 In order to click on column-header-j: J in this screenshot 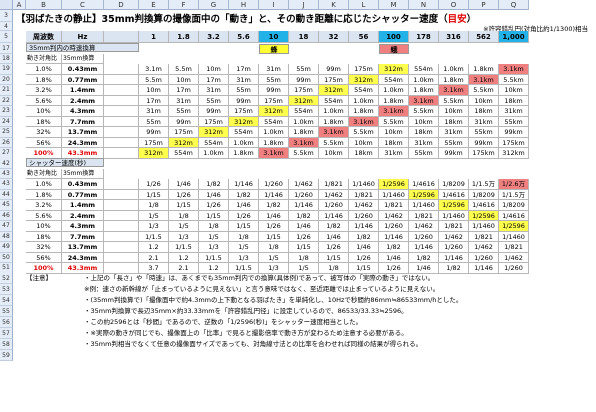, I will do `click(304, 5)`.